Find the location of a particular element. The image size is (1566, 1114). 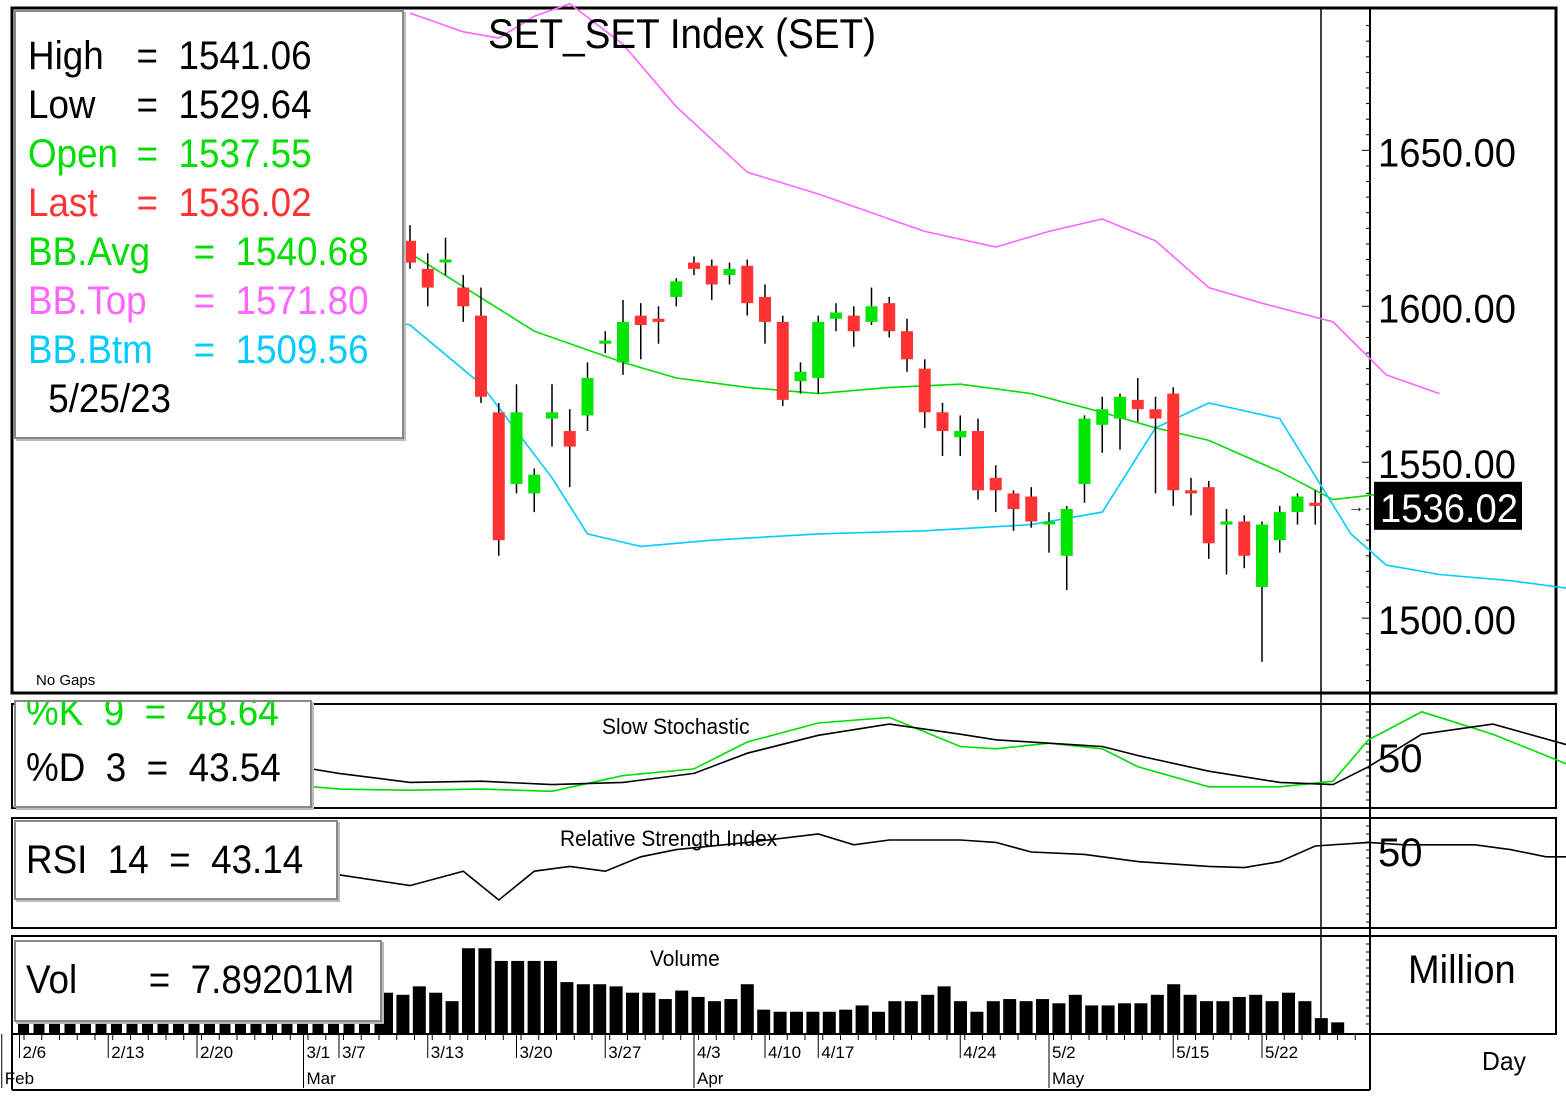

volume-panel is located at coordinates (694, 988).